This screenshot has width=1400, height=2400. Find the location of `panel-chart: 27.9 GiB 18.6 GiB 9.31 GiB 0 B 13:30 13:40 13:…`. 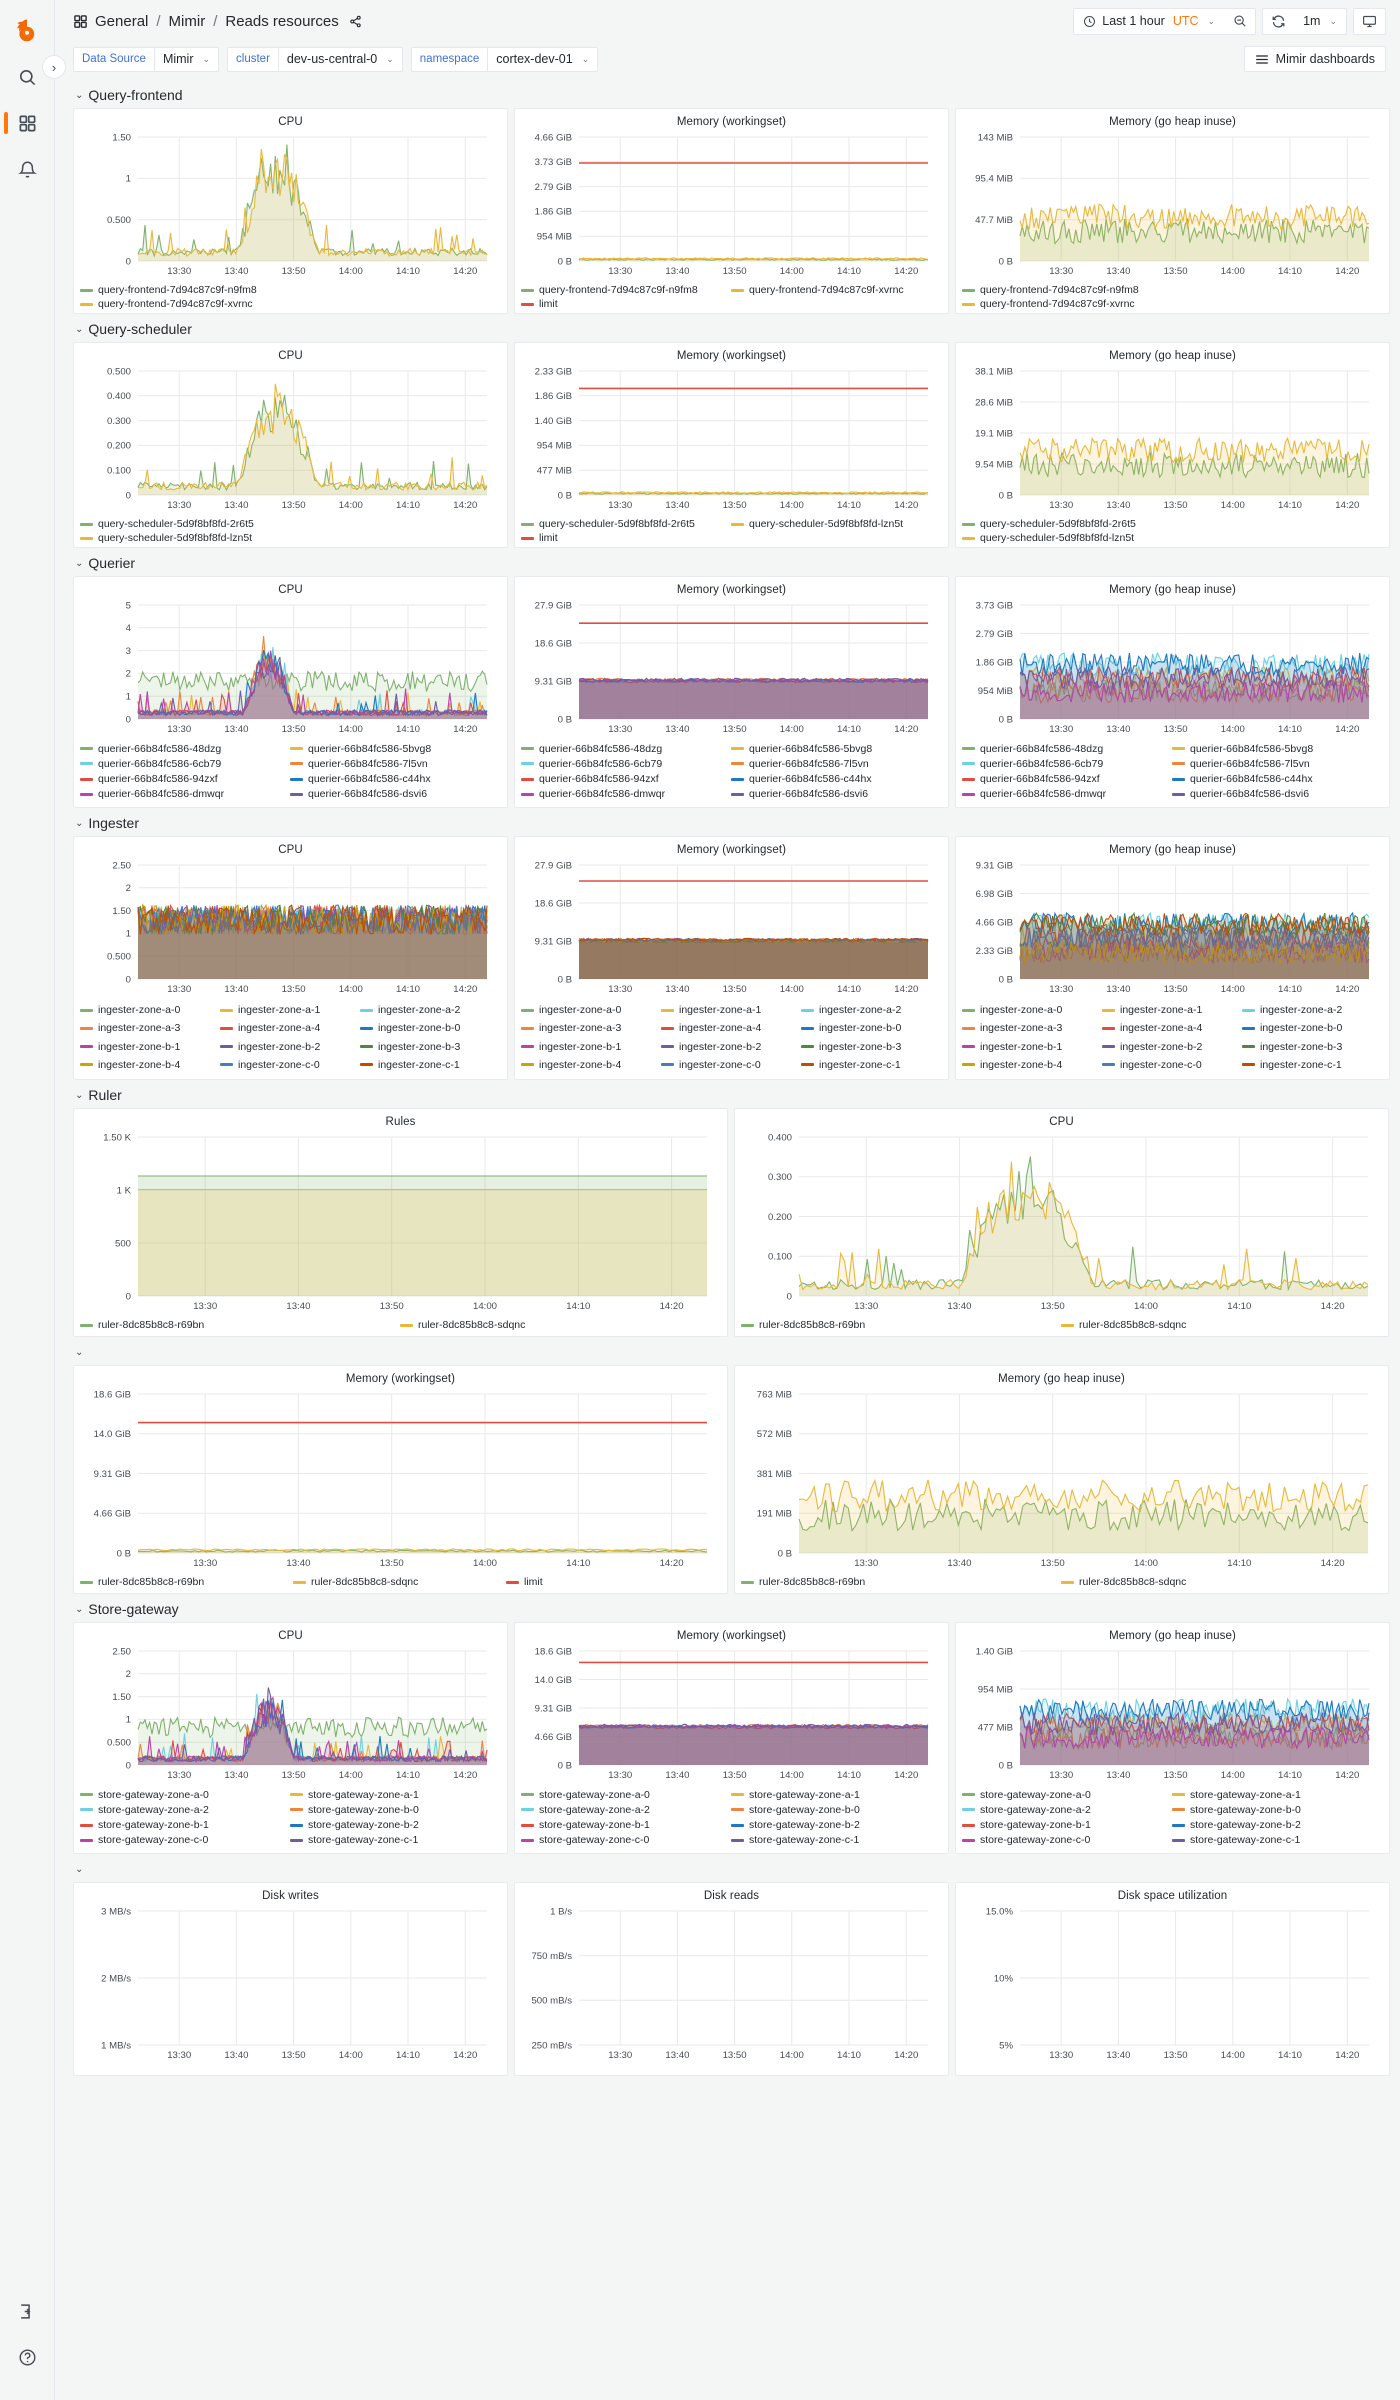

panel-chart: 27.9 GiB 18.6 GiB 9.31 GiB 0 B 13:30 13:40 13:… is located at coordinates (731, 669).